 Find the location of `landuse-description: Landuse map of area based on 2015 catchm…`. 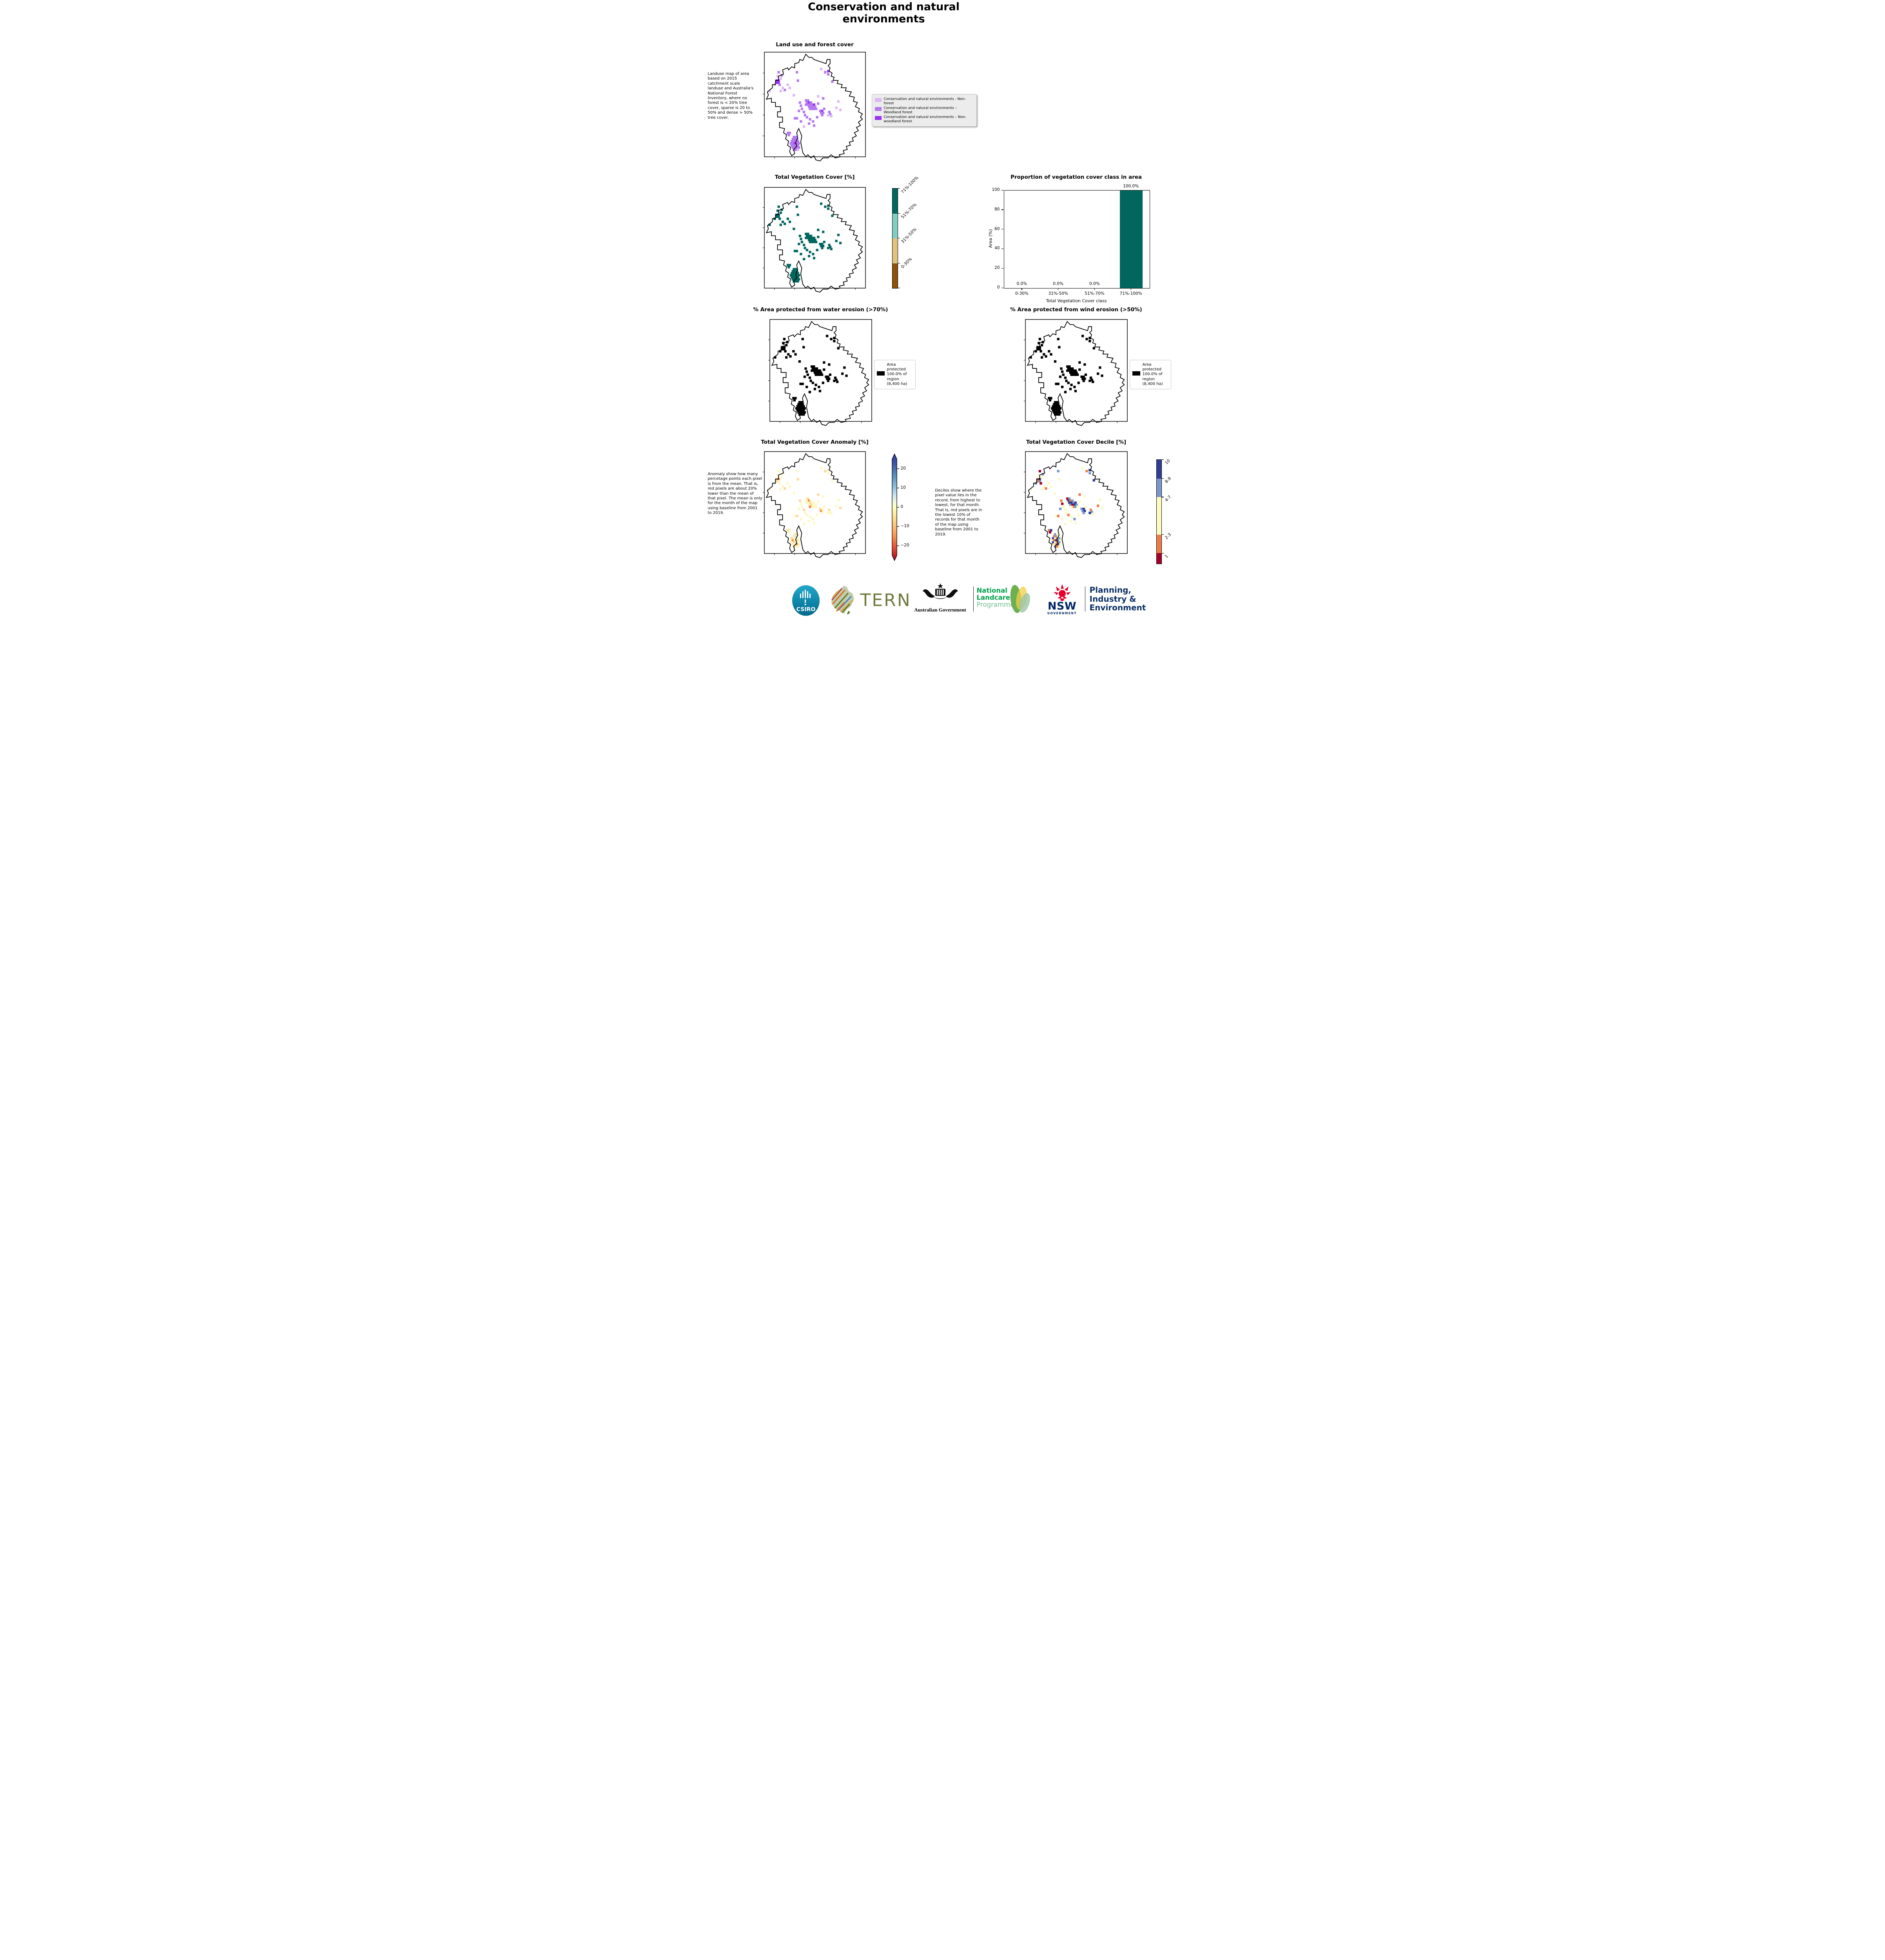

landuse-description: Landuse map of area based on 2015 catchm… is located at coordinates (731, 96).